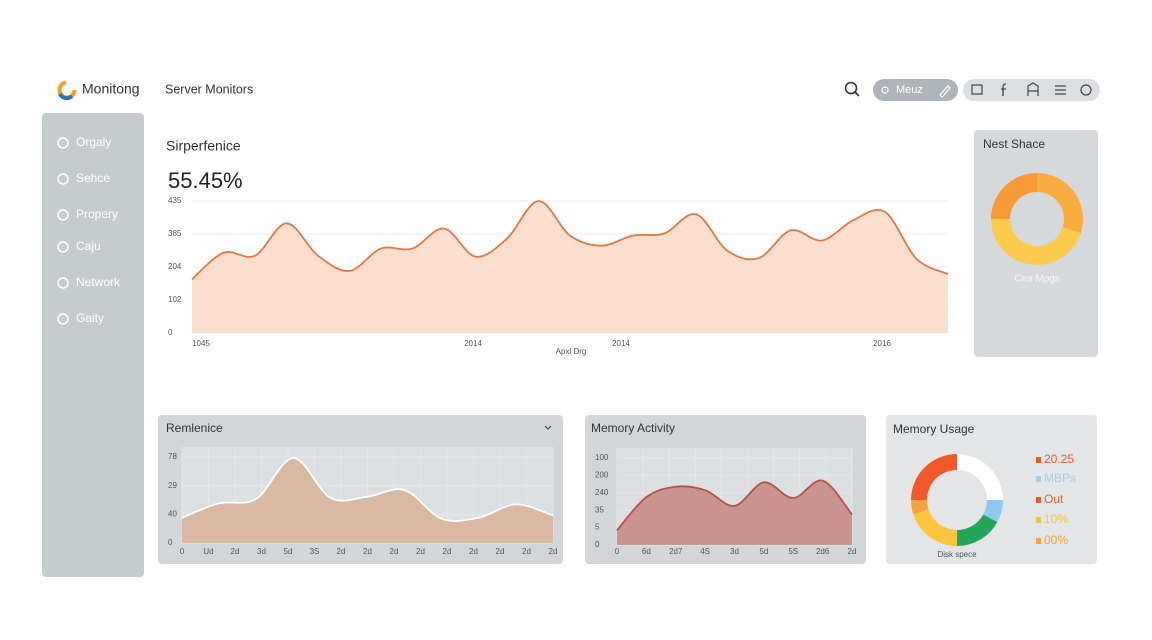 This screenshot has height=640, width=1152. What do you see at coordinates (793, 551) in the screenshot?
I see `x-tick-label: 5S` at bounding box center [793, 551].